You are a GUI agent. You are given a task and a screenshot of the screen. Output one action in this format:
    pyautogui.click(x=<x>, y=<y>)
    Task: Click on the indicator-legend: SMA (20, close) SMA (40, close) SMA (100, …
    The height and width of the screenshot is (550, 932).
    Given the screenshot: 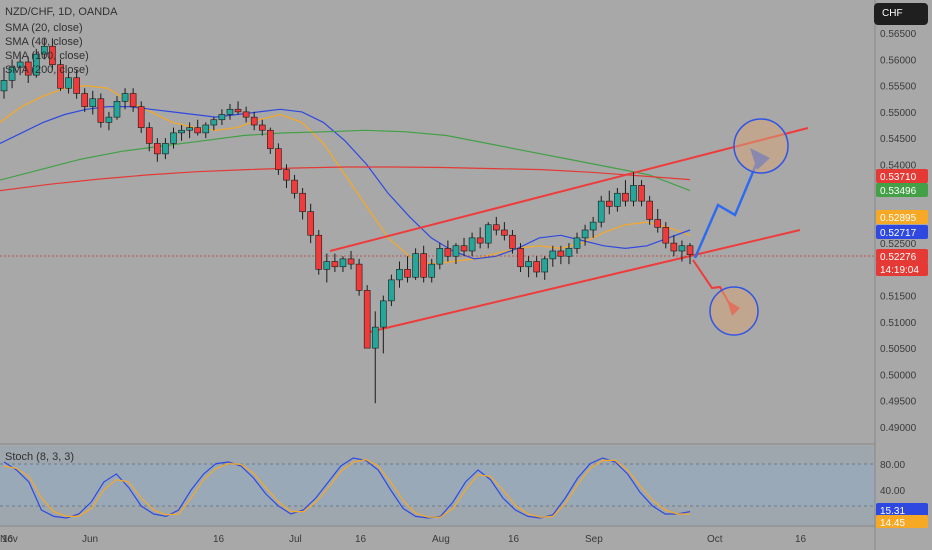 What is the action you would take?
    pyautogui.click(x=47, y=49)
    